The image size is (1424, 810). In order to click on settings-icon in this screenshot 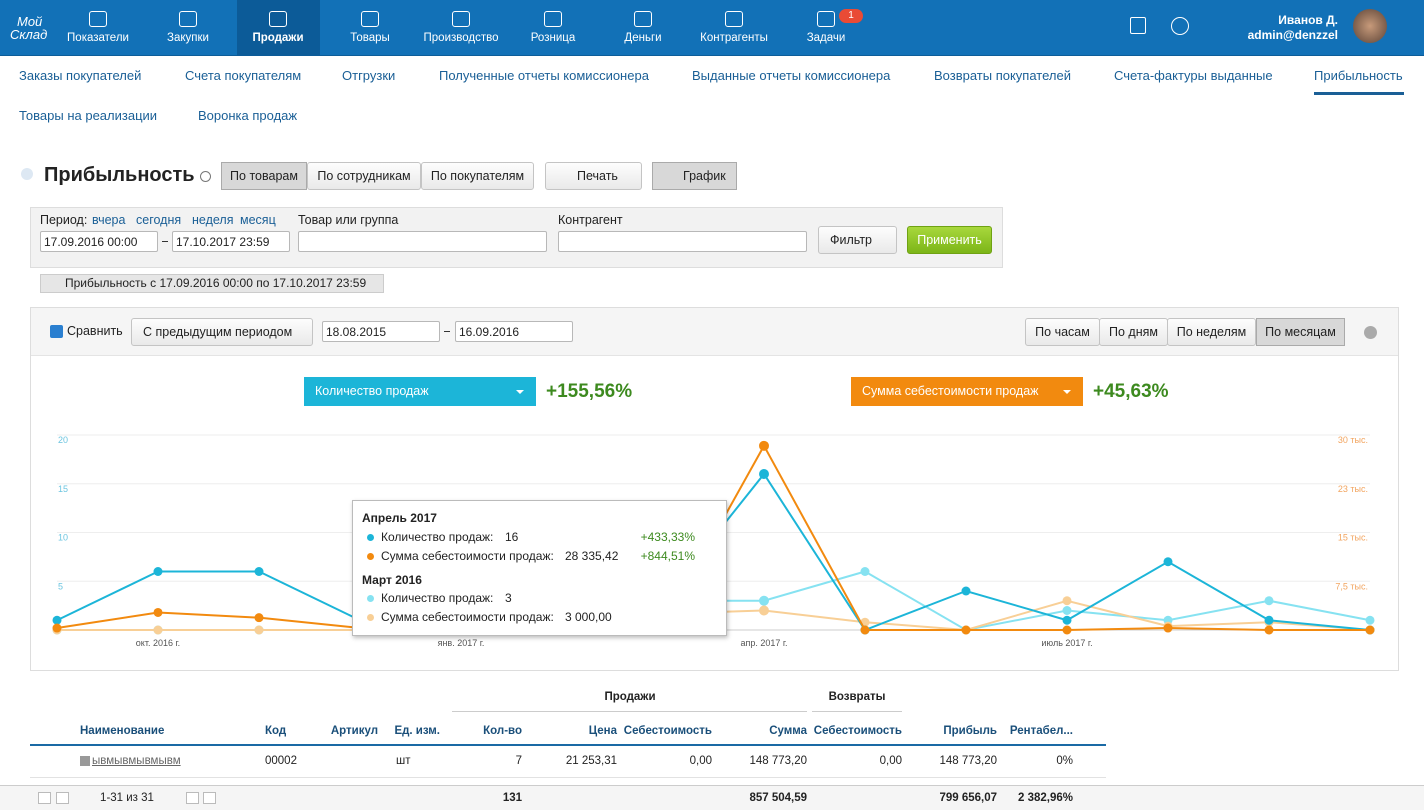, I will do `click(1088, 732)`.